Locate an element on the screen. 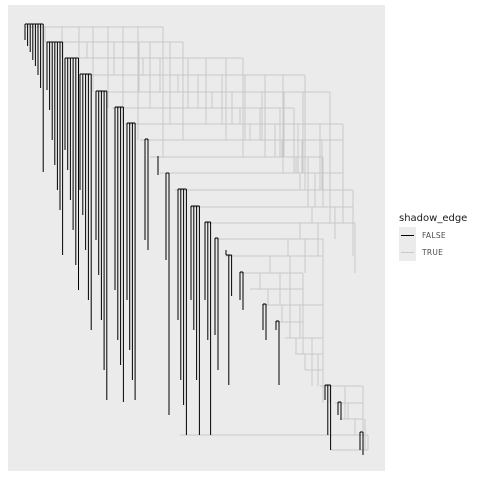 This screenshot has width=480, height=480. legend-label-false: FALSE is located at coordinates (434, 235).